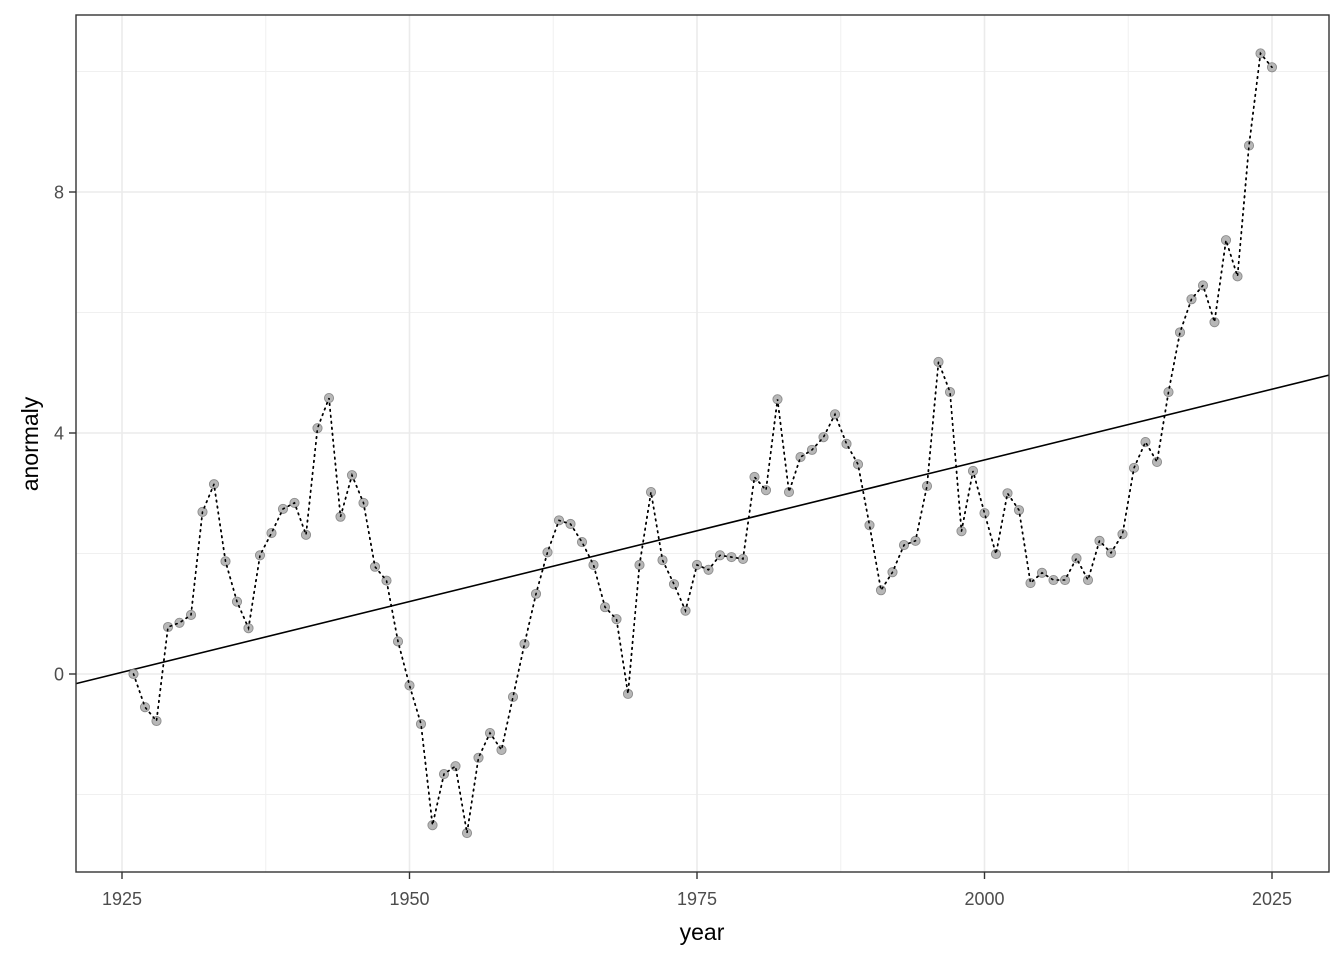 The image size is (1344, 960). I want to click on x-tick-label: 1950, so click(409, 899).